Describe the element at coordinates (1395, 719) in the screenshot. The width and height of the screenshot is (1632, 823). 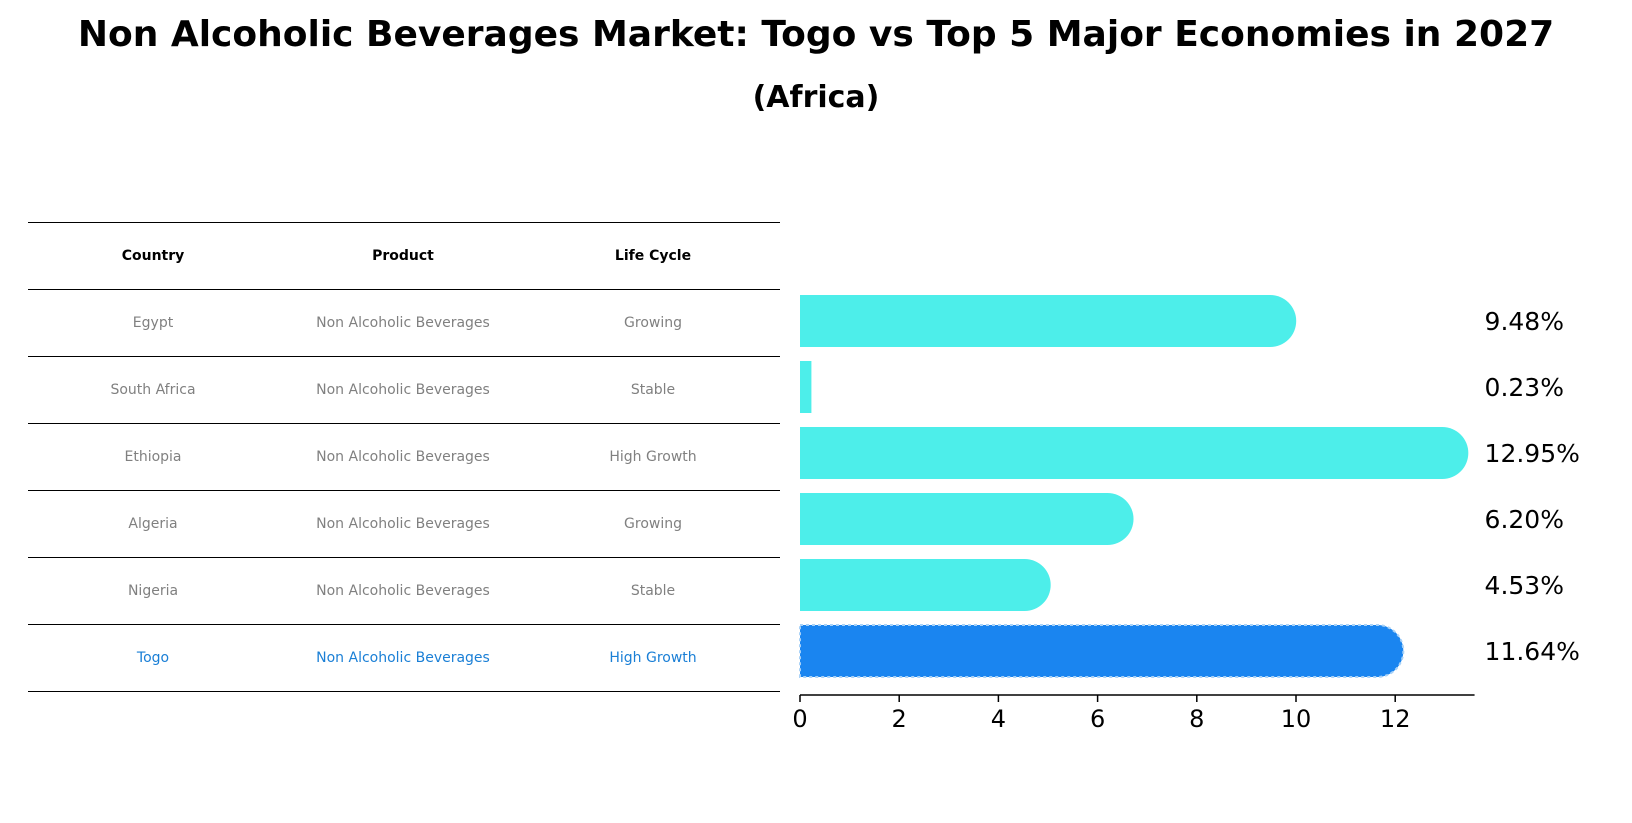
I see `x-tick-label: 12` at that location.